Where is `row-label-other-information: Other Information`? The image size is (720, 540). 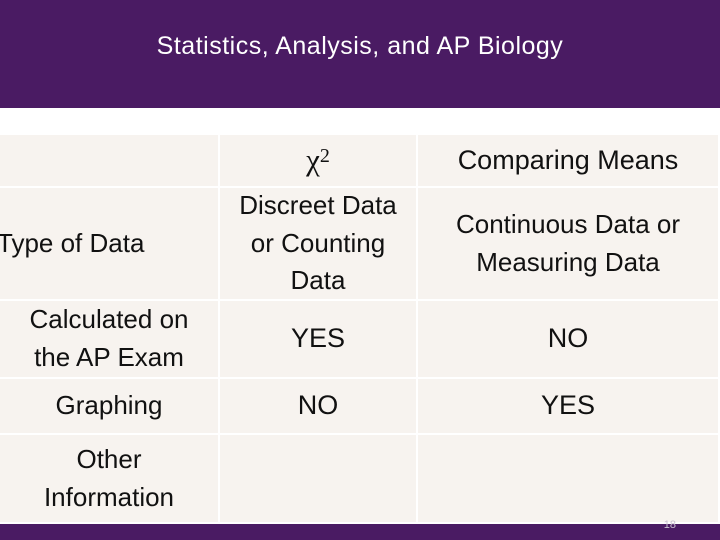 row-label-other-information: Other Information is located at coordinates (110, 479).